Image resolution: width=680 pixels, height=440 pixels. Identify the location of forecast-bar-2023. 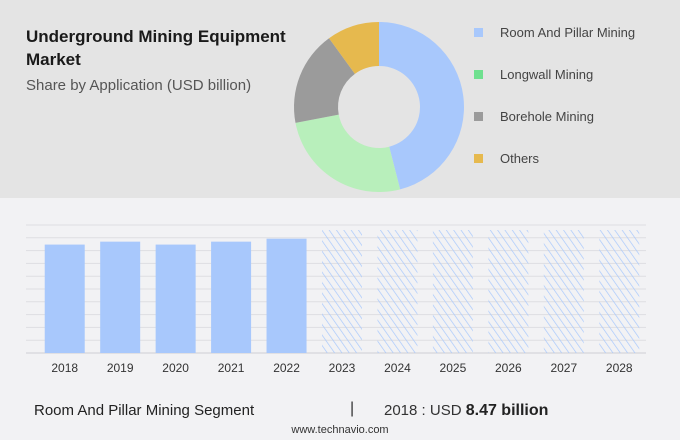
(342, 291).